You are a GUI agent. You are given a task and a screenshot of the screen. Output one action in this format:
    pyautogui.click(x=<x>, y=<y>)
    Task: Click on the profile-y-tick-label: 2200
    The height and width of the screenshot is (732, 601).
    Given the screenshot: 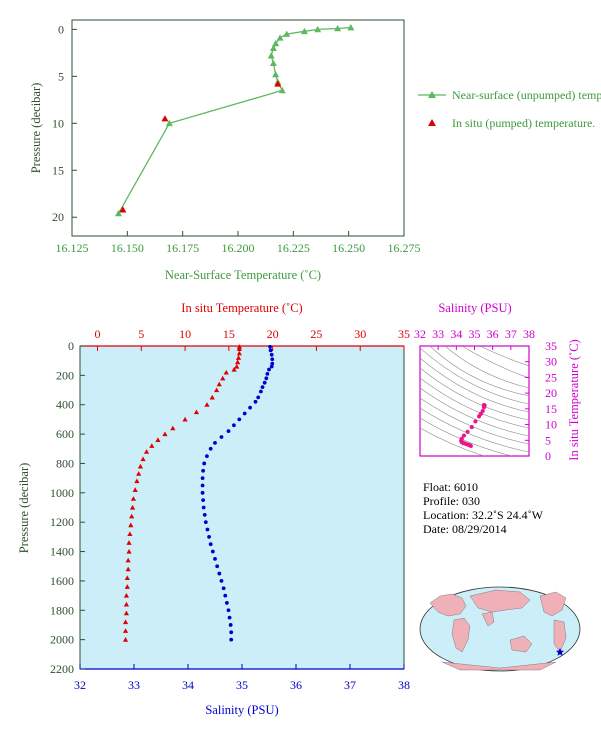 What is the action you would take?
    pyautogui.click(x=62, y=669)
    